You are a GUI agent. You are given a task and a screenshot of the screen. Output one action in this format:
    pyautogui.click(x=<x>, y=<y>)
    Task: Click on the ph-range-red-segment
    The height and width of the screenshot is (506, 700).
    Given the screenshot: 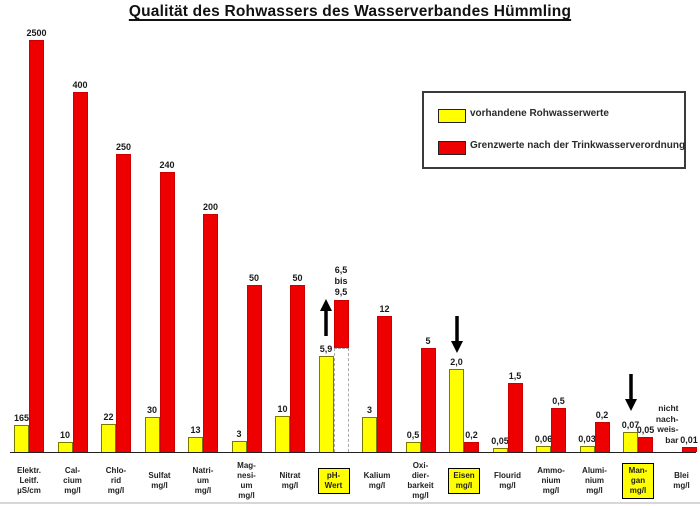 What is the action you would take?
    pyautogui.click(x=341, y=324)
    